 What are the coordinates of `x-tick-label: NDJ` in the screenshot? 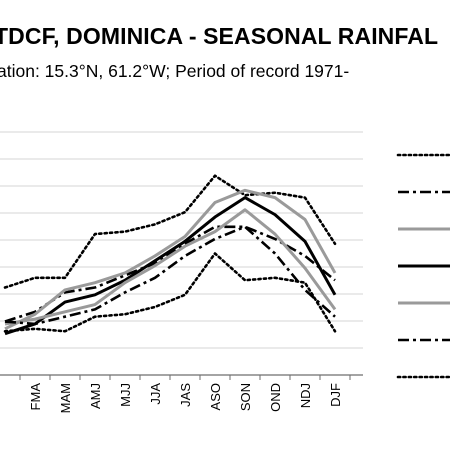 It's located at (305, 395).